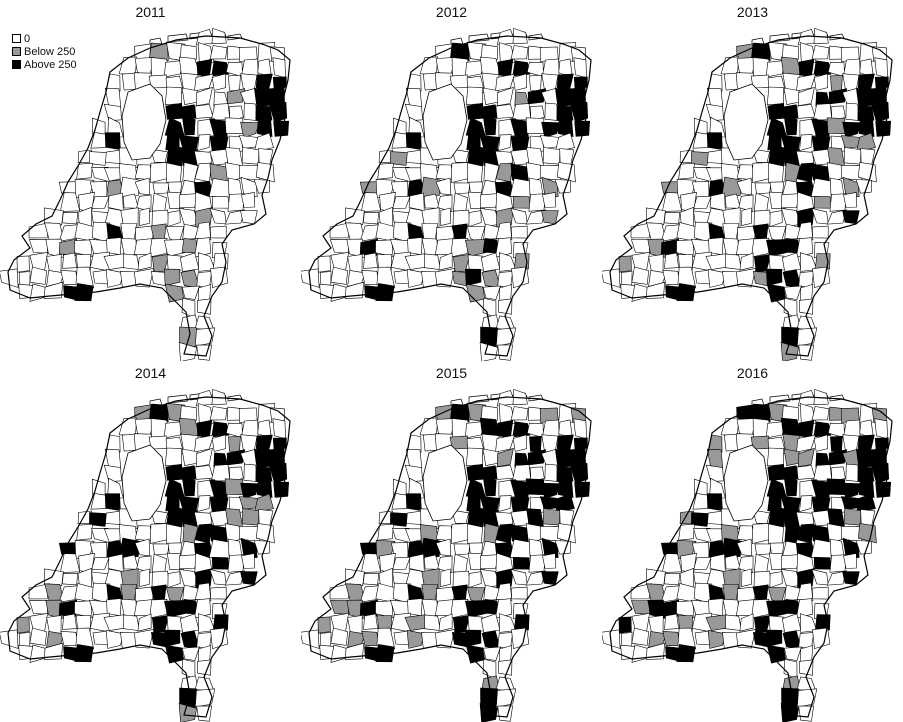 Image resolution: width=903 pixels, height=722 pixels. Describe the element at coordinates (445, 122) in the screenshot. I see `lake` at that location.